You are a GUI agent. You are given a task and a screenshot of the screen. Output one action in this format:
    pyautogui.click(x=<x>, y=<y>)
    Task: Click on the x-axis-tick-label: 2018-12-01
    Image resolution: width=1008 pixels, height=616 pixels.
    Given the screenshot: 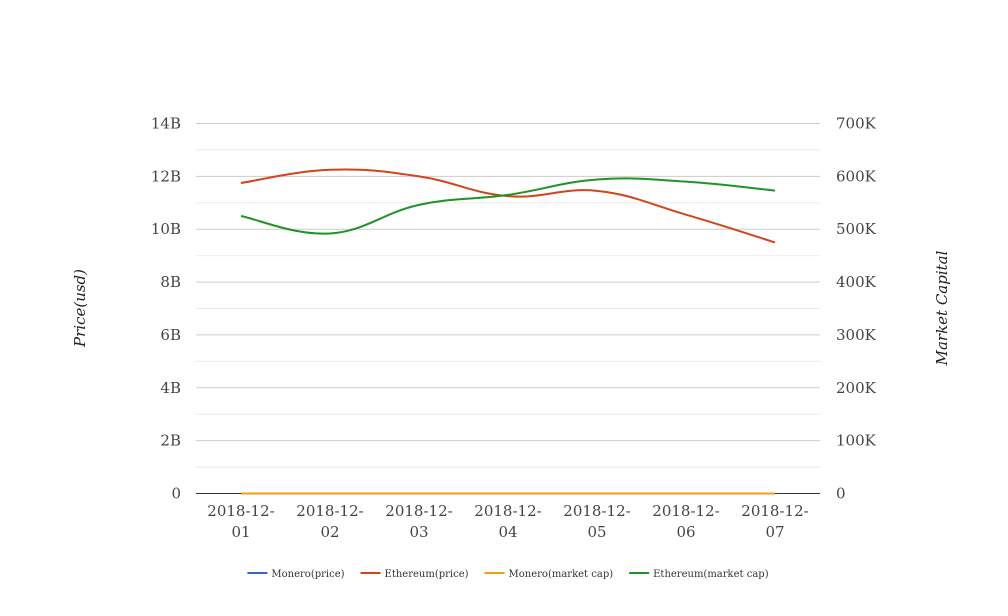 What is the action you would take?
    pyautogui.click(x=240, y=521)
    